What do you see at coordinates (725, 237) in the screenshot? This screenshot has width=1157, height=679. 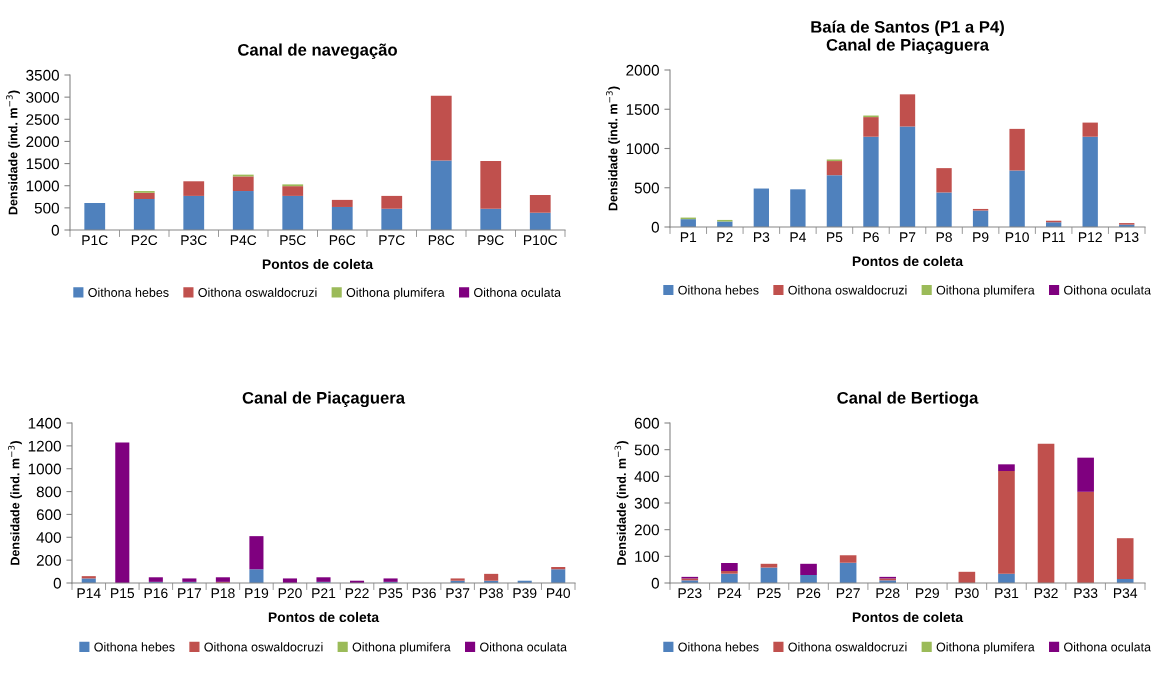 I see `x-tick-label: P2` at bounding box center [725, 237].